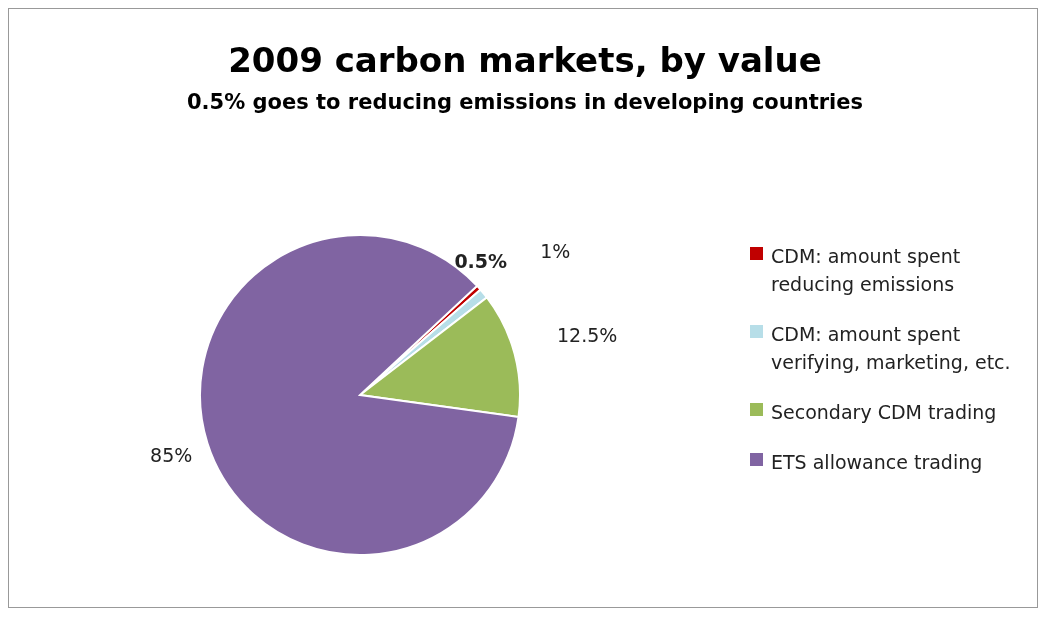 The width and height of the screenshot is (1050, 617). Describe the element at coordinates (866, 270) in the screenshot. I see `legend-label: CDM: amount spent reducing emissions` at that location.